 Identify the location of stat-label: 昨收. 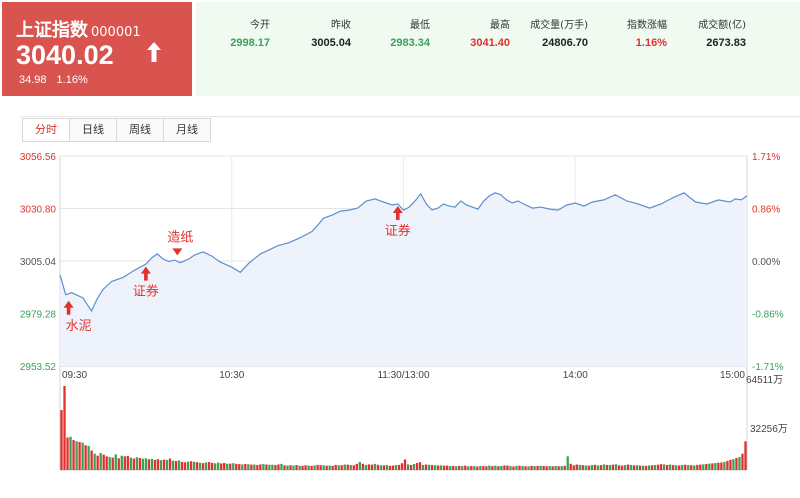
(341, 25).